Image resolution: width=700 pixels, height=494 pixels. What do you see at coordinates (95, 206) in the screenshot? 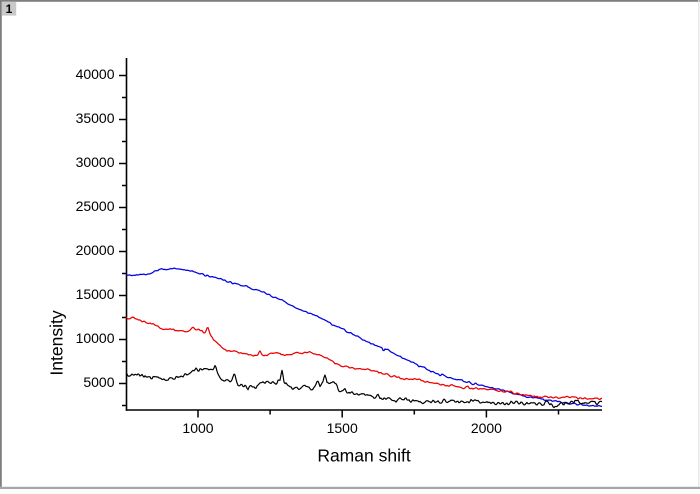
I see `svg-text: 25000` at bounding box center [95, 206].